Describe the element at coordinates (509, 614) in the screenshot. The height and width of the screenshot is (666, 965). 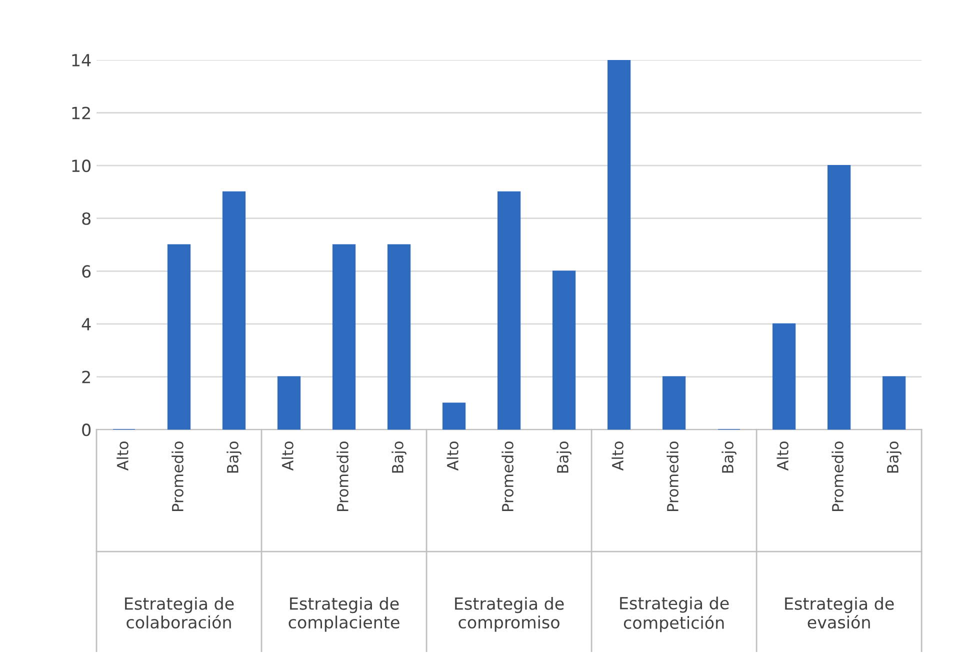
I see `text: Estrategia de compromiso` at that location.